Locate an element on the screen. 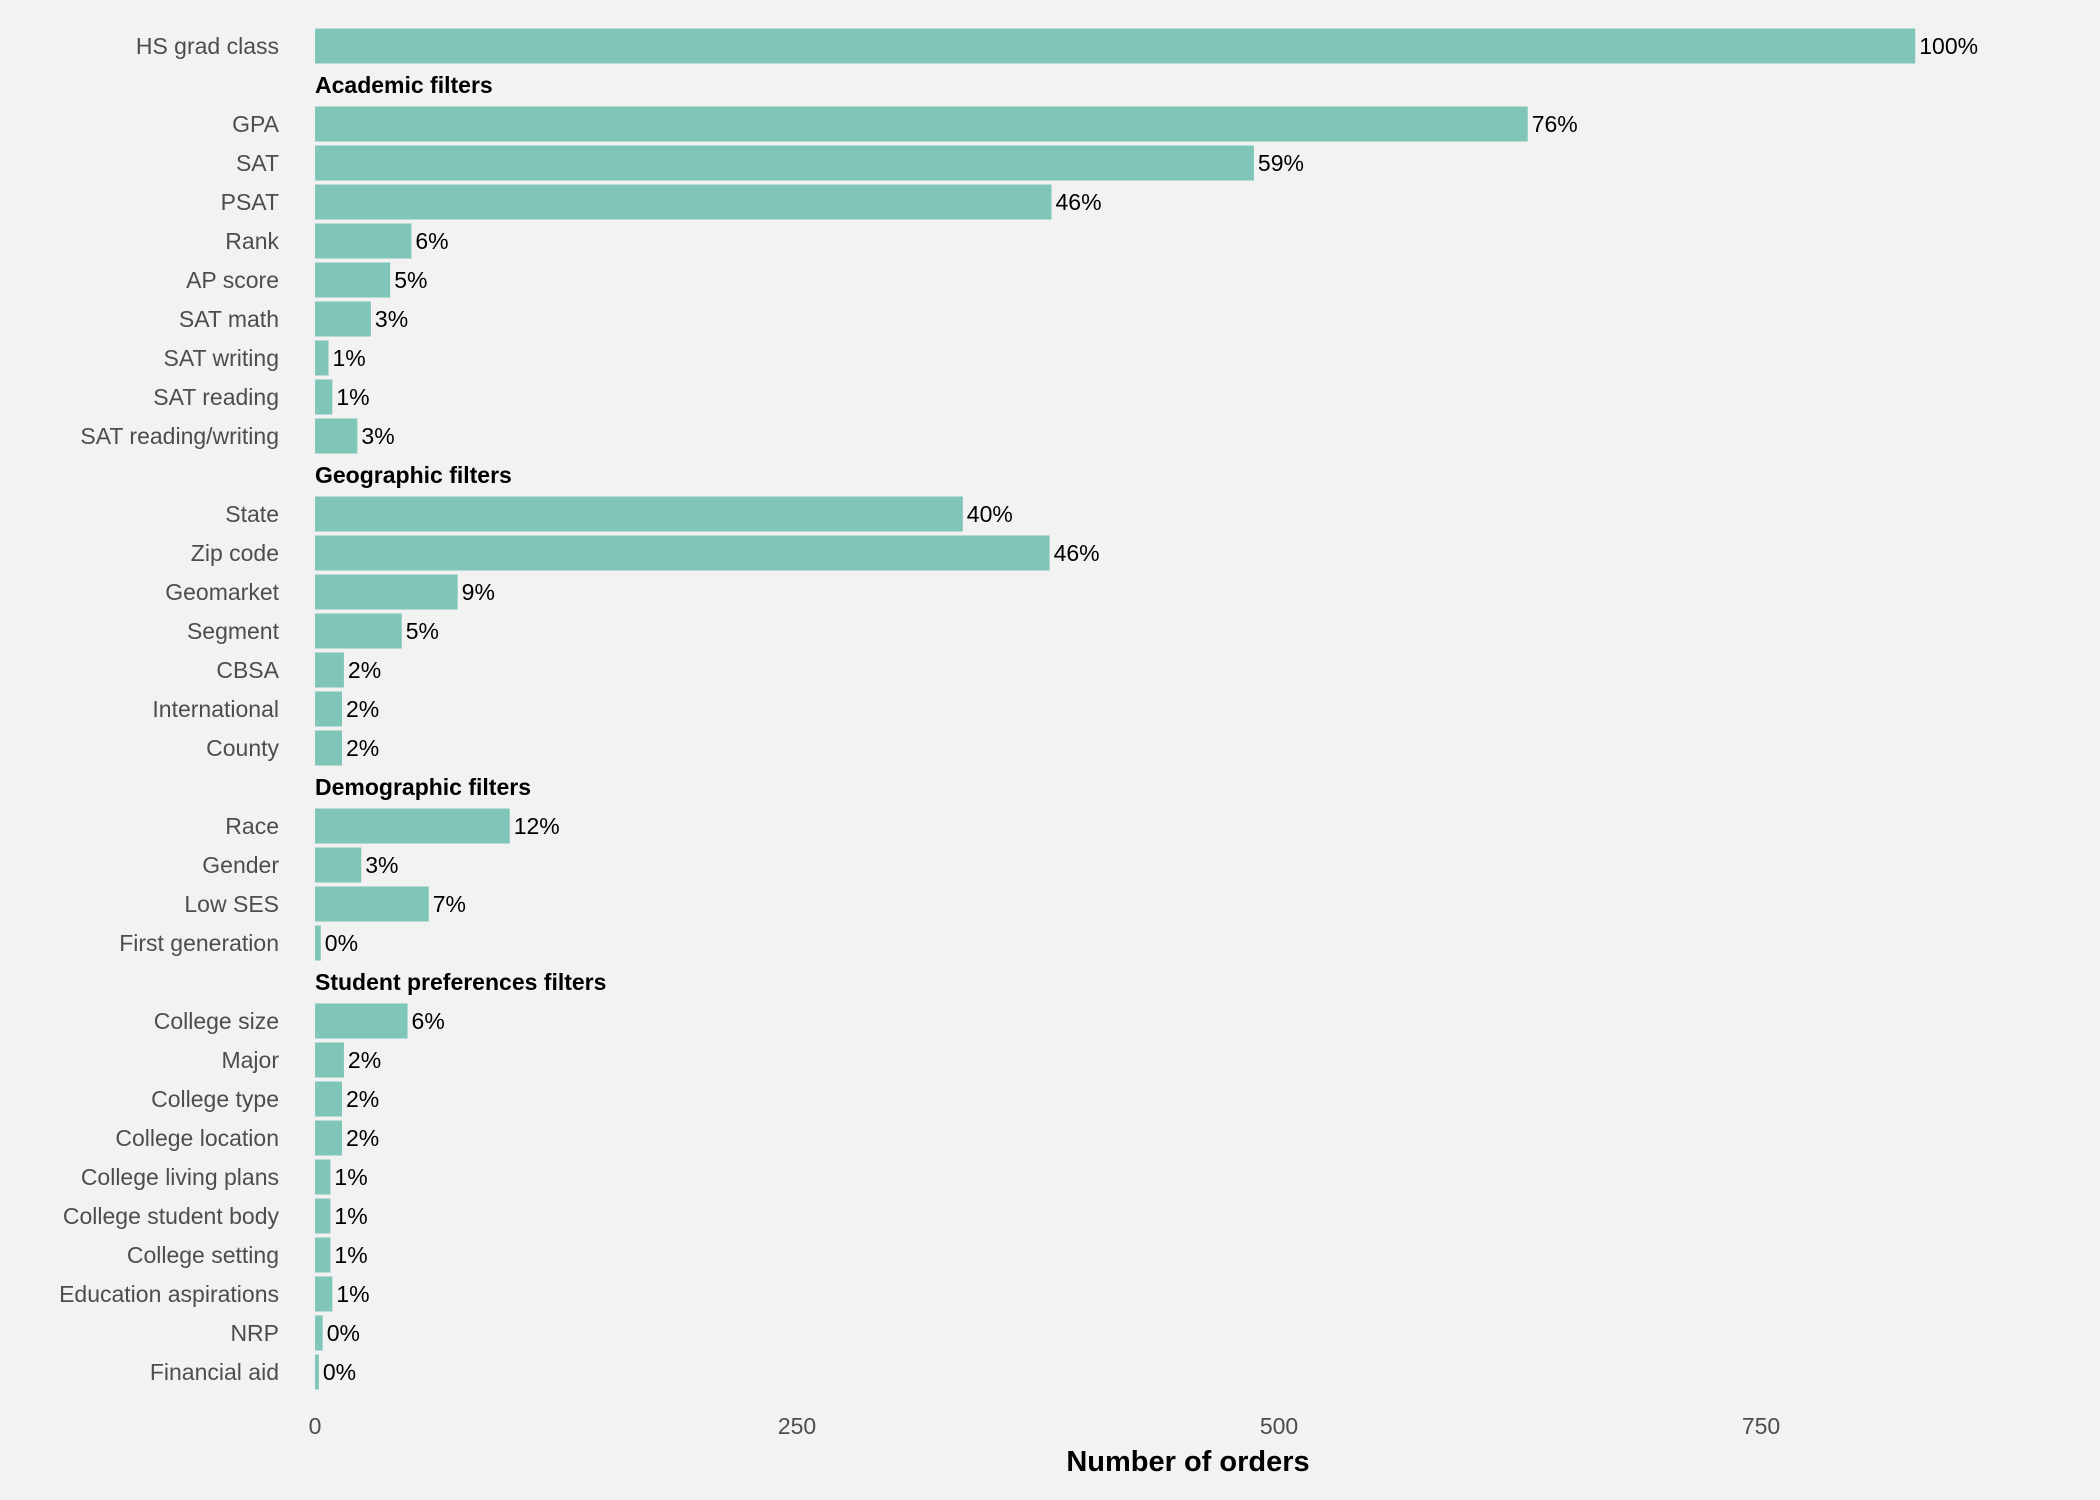 The image size is (2100, 1500). bar-row-major: Major 2% is located at coordinates (301, 1060).